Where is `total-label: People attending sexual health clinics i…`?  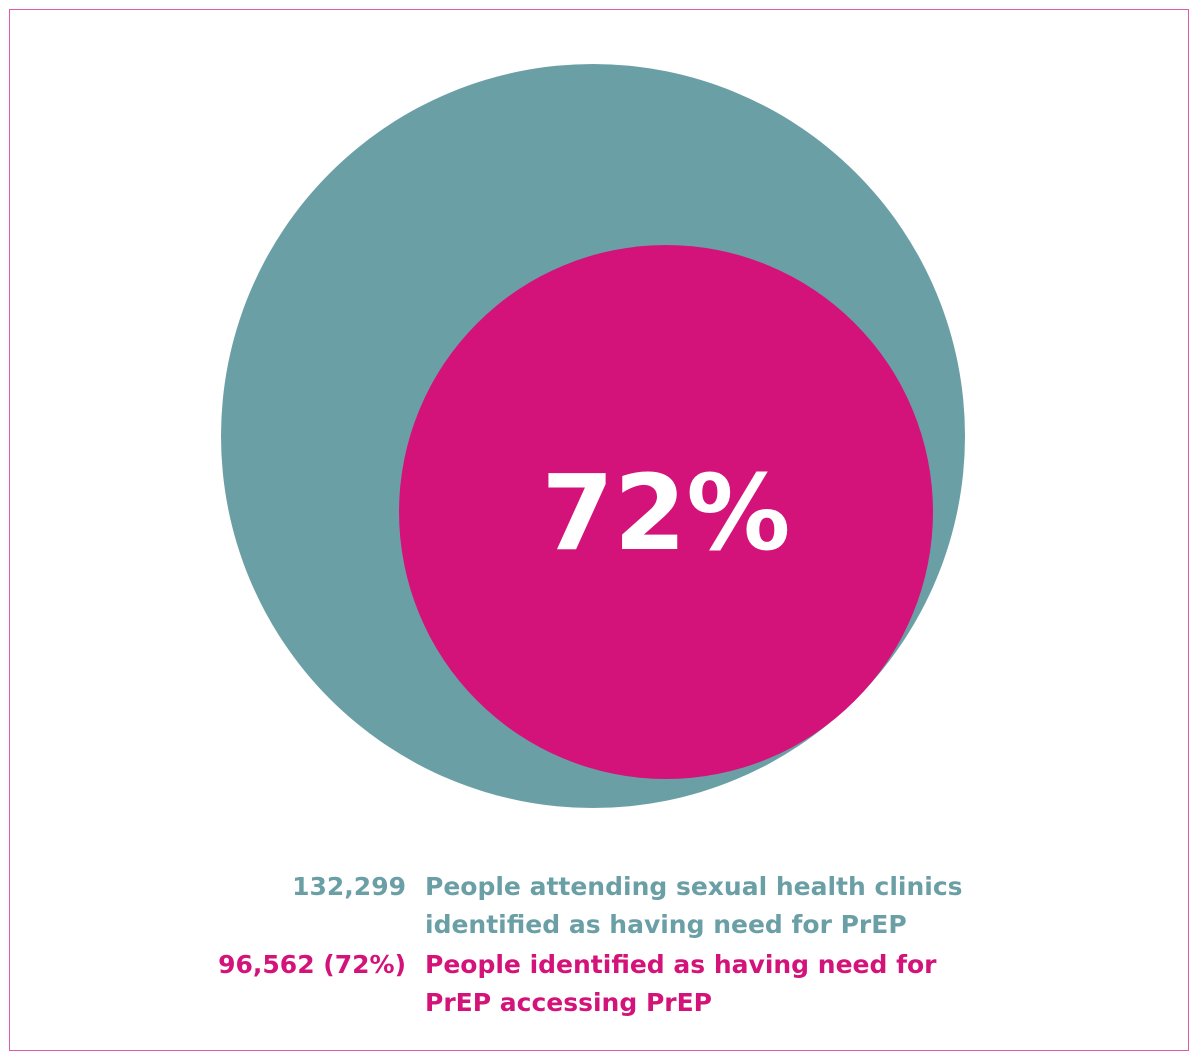 total-label: People attending sexual health clinics i… is located at coordinates (694, 905).